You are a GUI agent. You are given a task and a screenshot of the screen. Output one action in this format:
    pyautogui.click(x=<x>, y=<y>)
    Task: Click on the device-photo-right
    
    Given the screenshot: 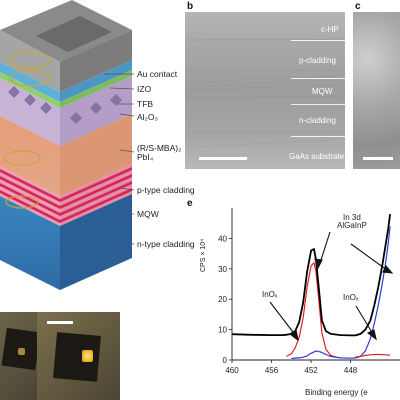 What is the action you would take?
    pyautogui.click(x=78, y=356)
    